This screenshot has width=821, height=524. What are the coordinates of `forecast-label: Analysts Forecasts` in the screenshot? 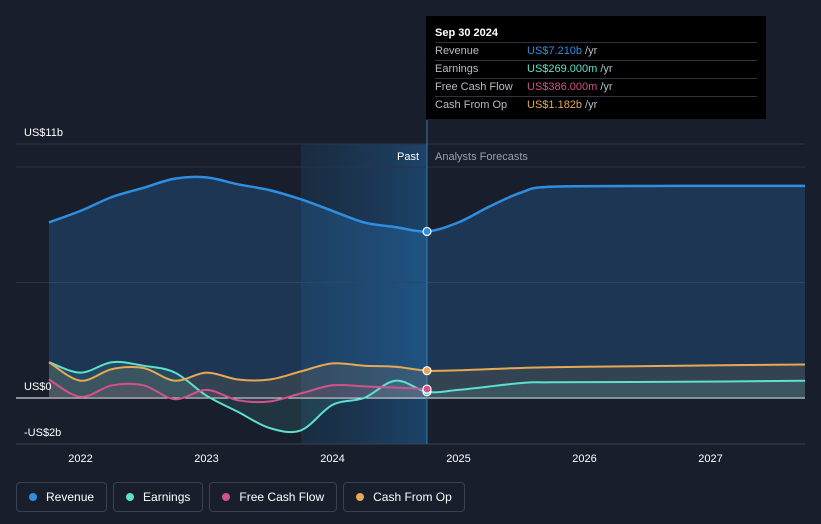 It's located at (481, 157).